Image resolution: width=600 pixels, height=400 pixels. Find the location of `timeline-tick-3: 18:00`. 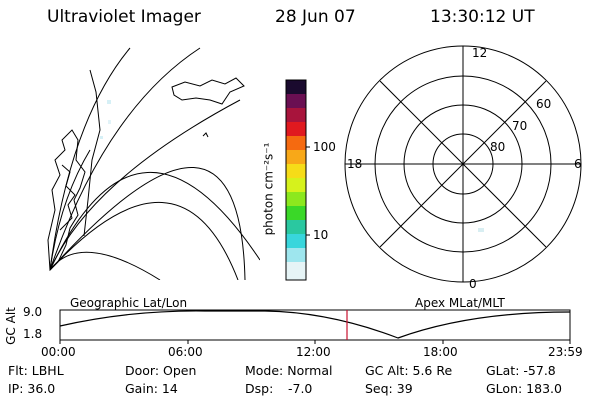

timeline-tick-3: 18:00 is located at coordinates (440, 352).